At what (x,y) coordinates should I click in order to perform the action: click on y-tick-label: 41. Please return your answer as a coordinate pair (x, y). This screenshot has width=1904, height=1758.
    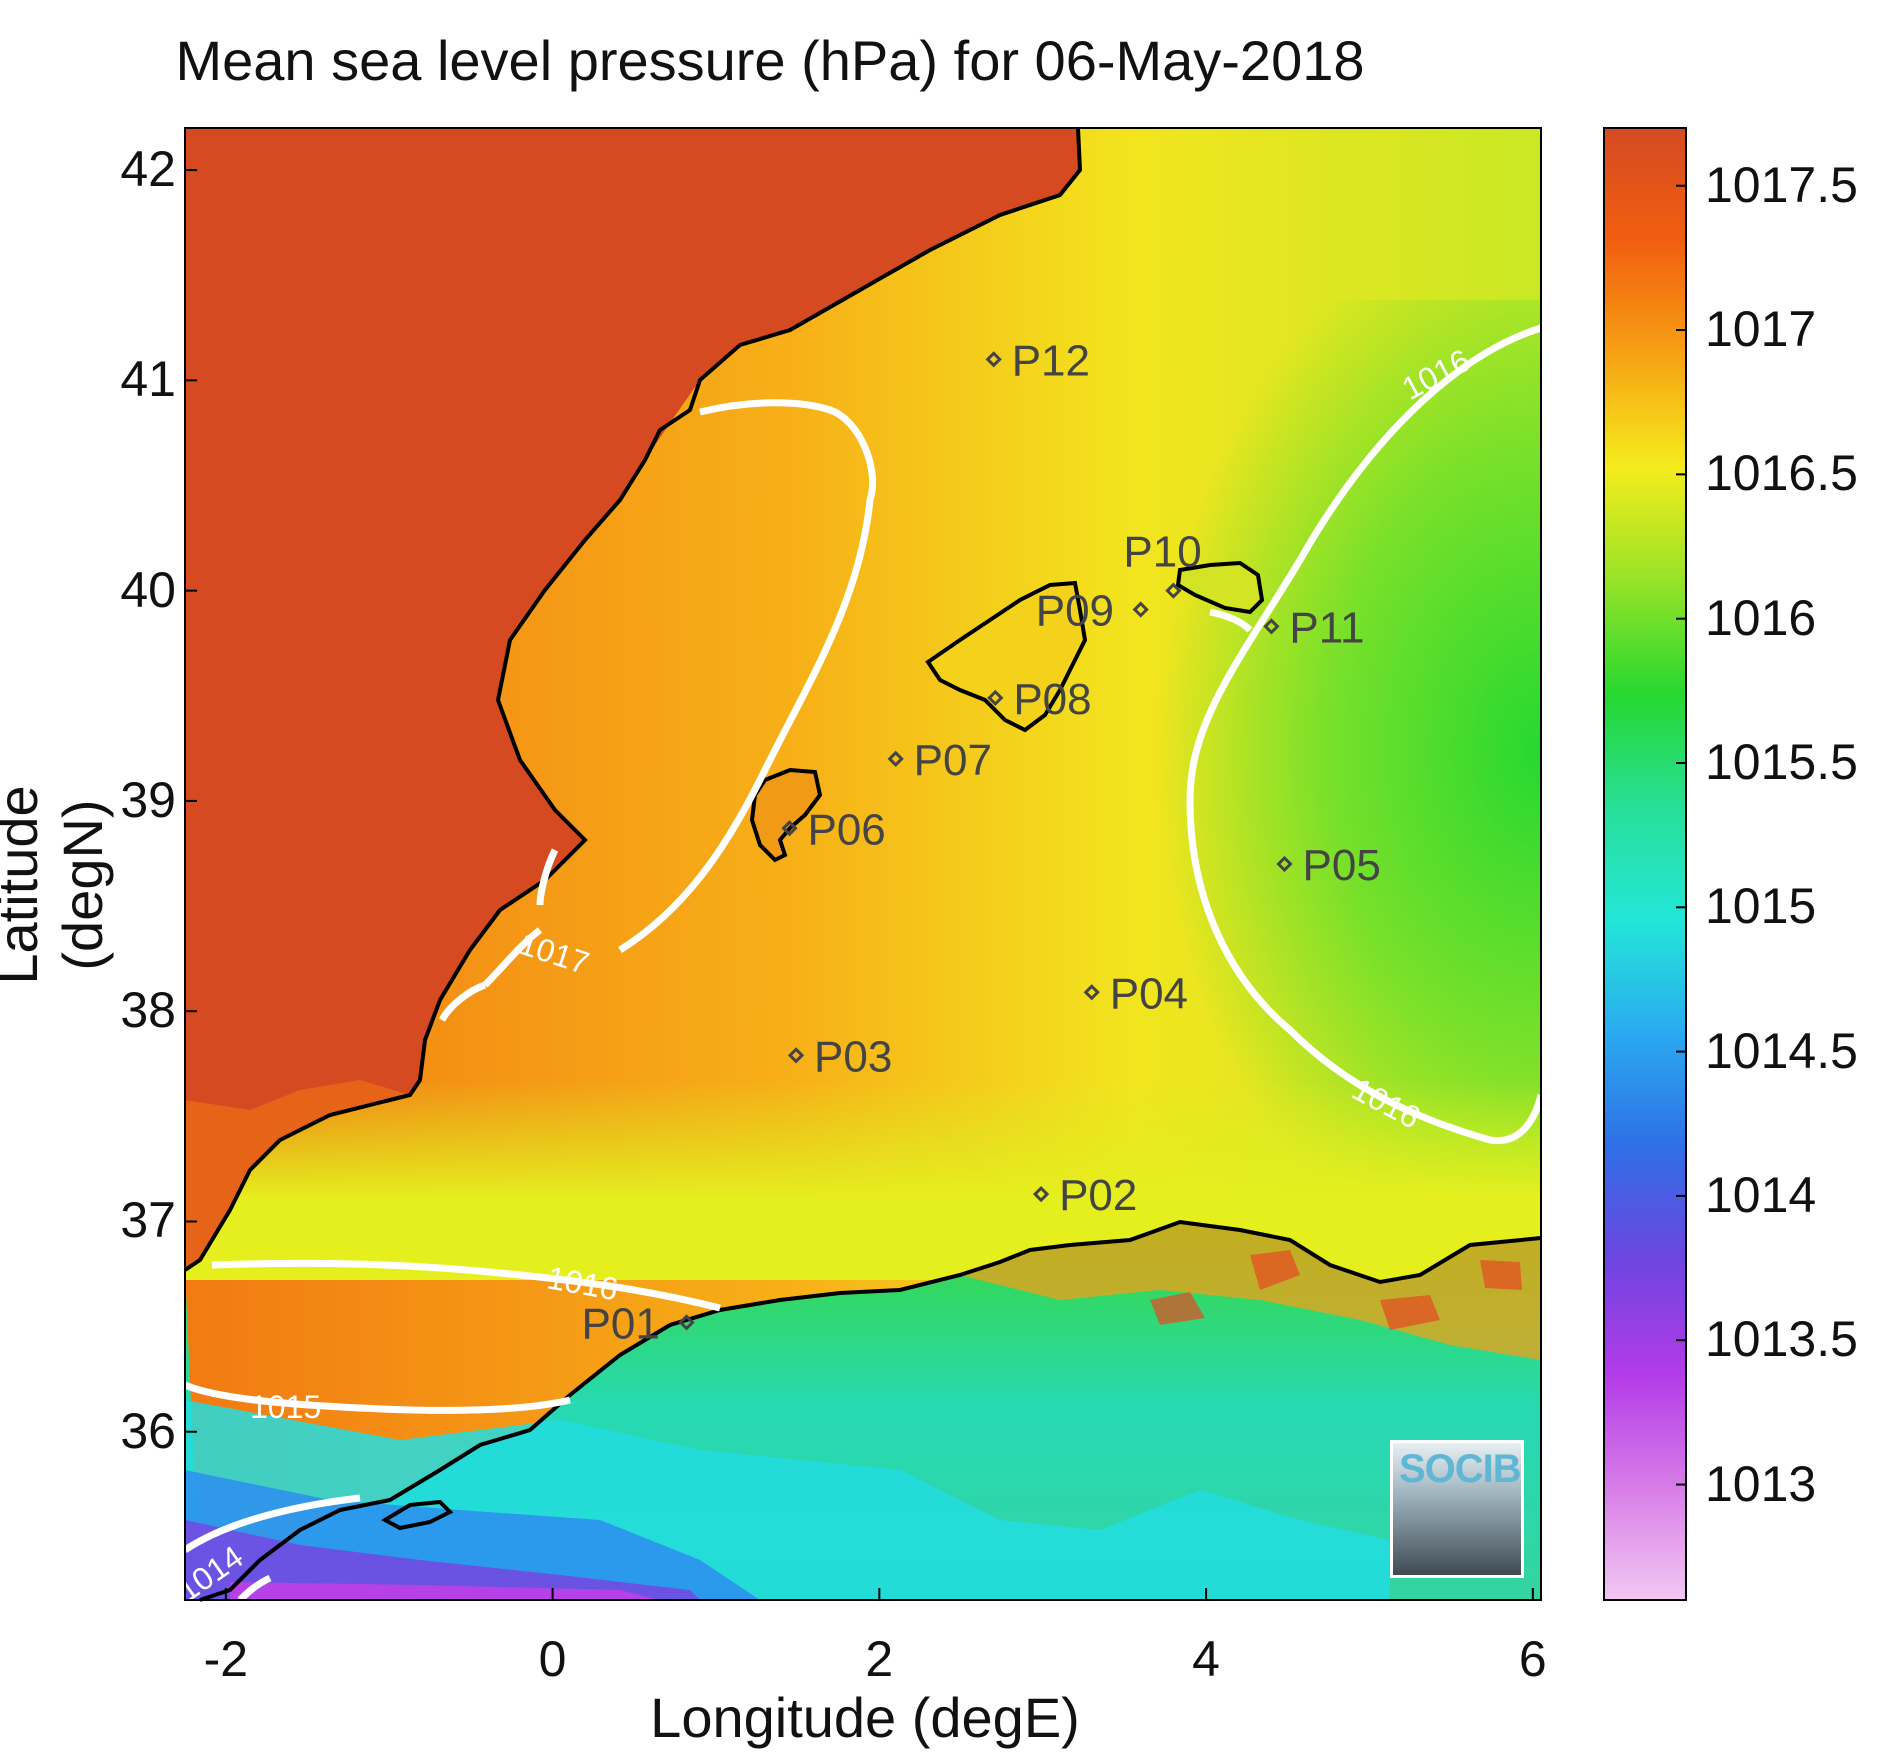
    Looking at the image, I should click on (148, 379).